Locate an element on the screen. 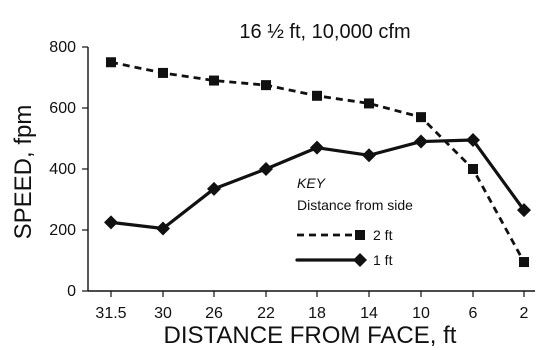 This screenshot has width=548, height=350. y-tick-label-200: 200 is located at coordinates (62, 230).